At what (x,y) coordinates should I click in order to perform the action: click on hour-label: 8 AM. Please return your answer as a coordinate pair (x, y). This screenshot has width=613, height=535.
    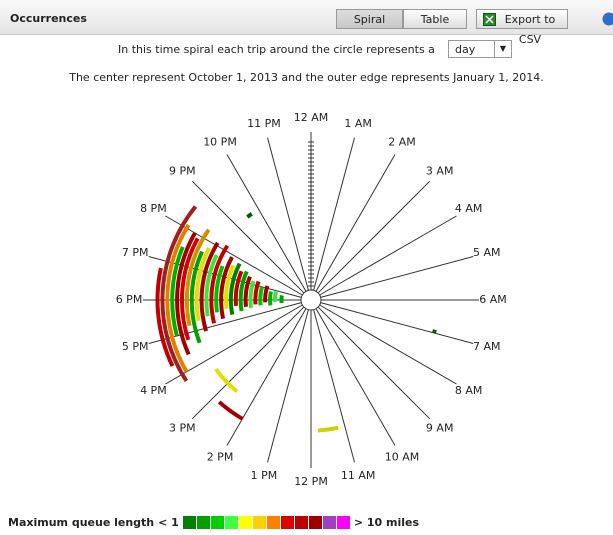
    Looking at the image, I should click on (469, 390).